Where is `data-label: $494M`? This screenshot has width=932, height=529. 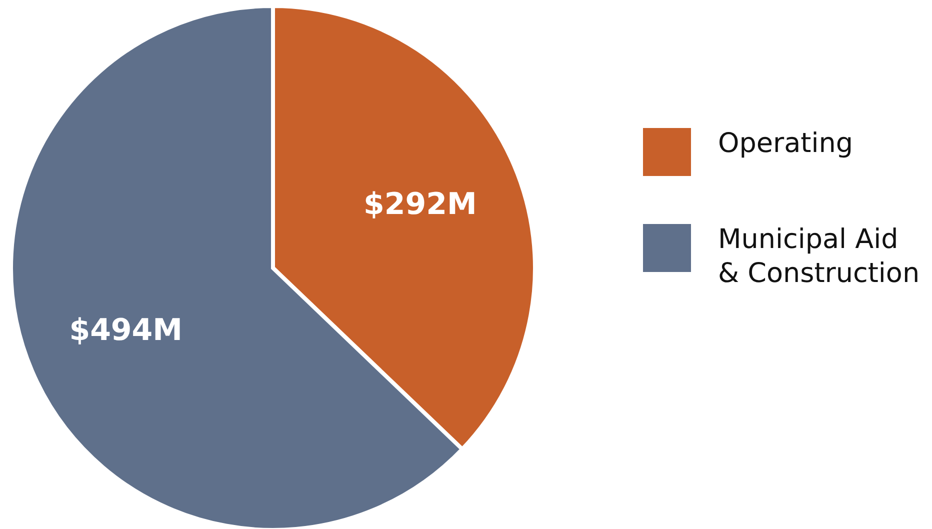 data-label: $494M is located at coordinates (126, 330).